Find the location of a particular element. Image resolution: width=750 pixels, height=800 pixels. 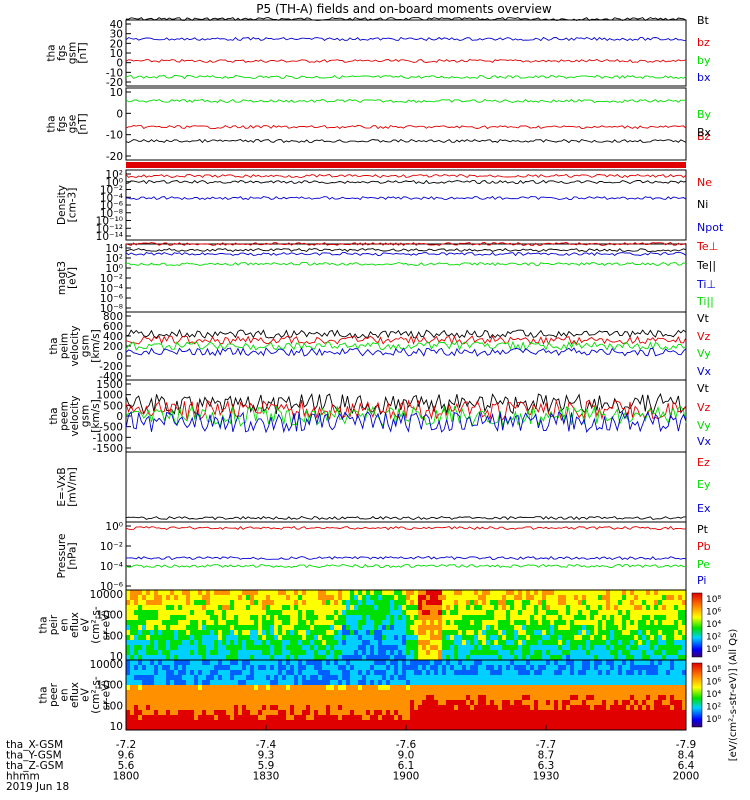

series-line-Vt is located at coordinates (406, 333).